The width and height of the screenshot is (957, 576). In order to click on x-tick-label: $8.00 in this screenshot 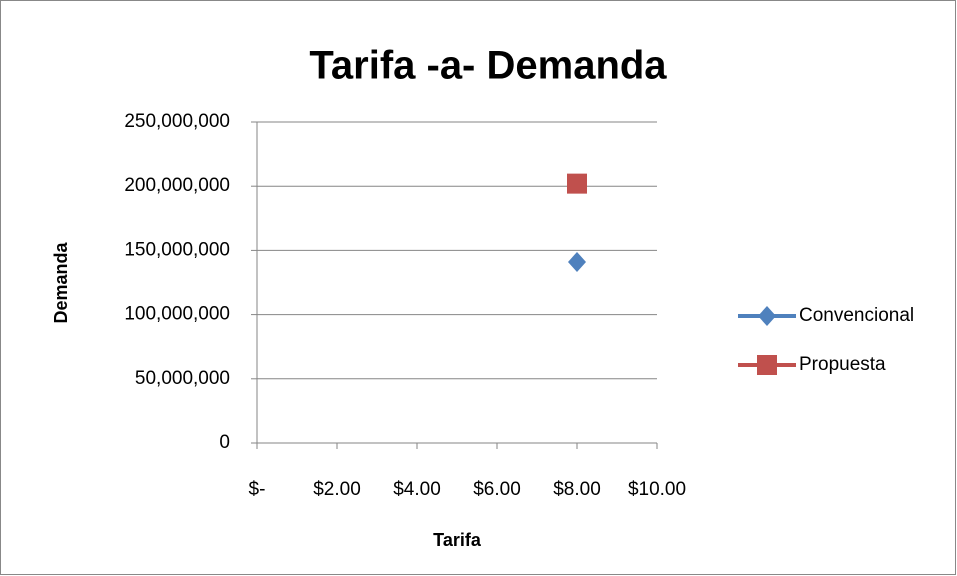, I will do `click(577, 489)`.